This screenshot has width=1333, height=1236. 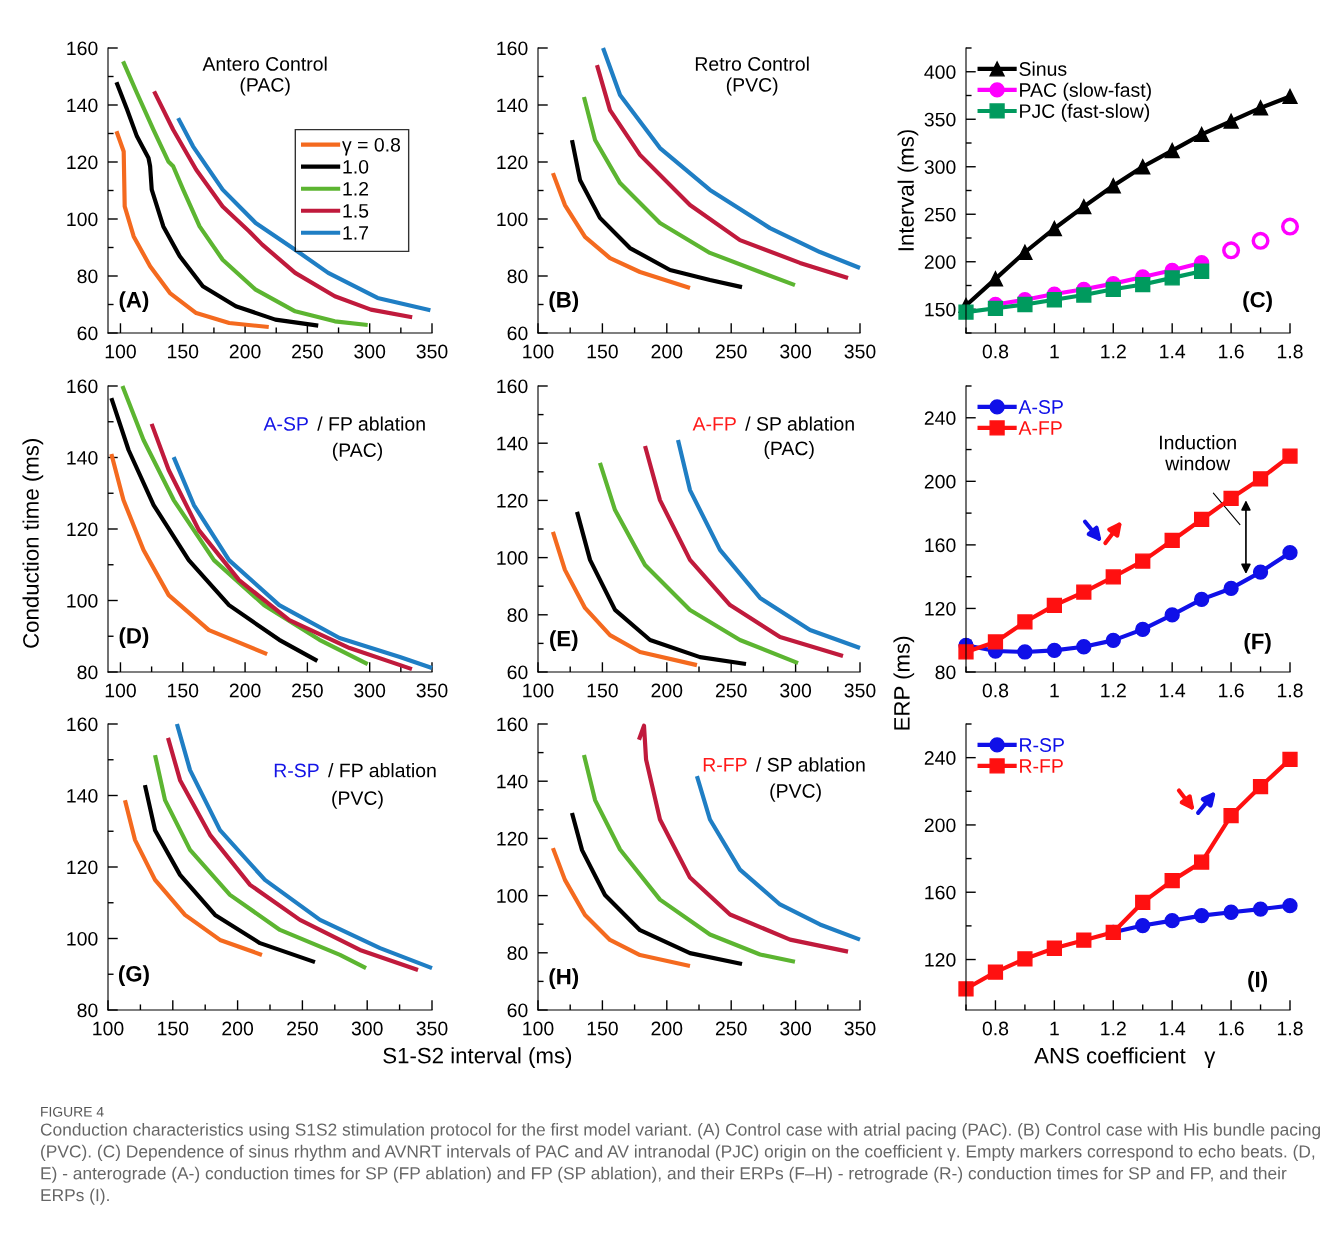 What do you see at coordinates (1257, 981) in the screenshot?
I see `annotation: (I)` at bounding box center [1257, 981].